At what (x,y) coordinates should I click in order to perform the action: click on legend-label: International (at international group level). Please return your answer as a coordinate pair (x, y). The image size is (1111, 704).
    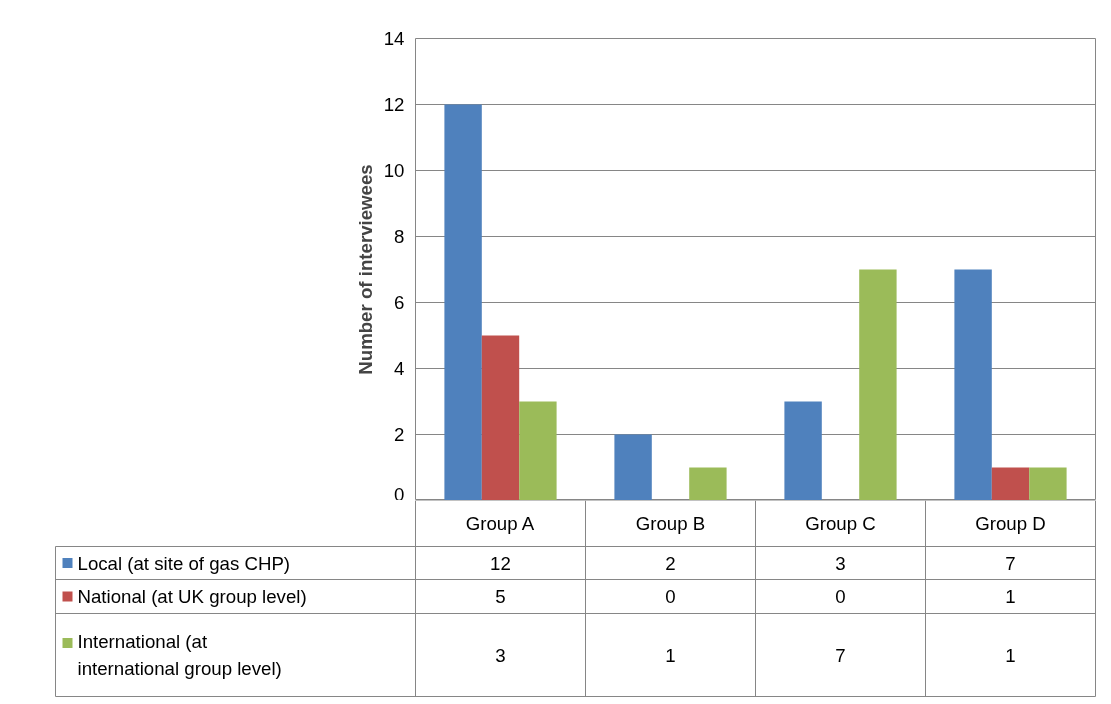
    Looking at the image, I should click on (179, 655).